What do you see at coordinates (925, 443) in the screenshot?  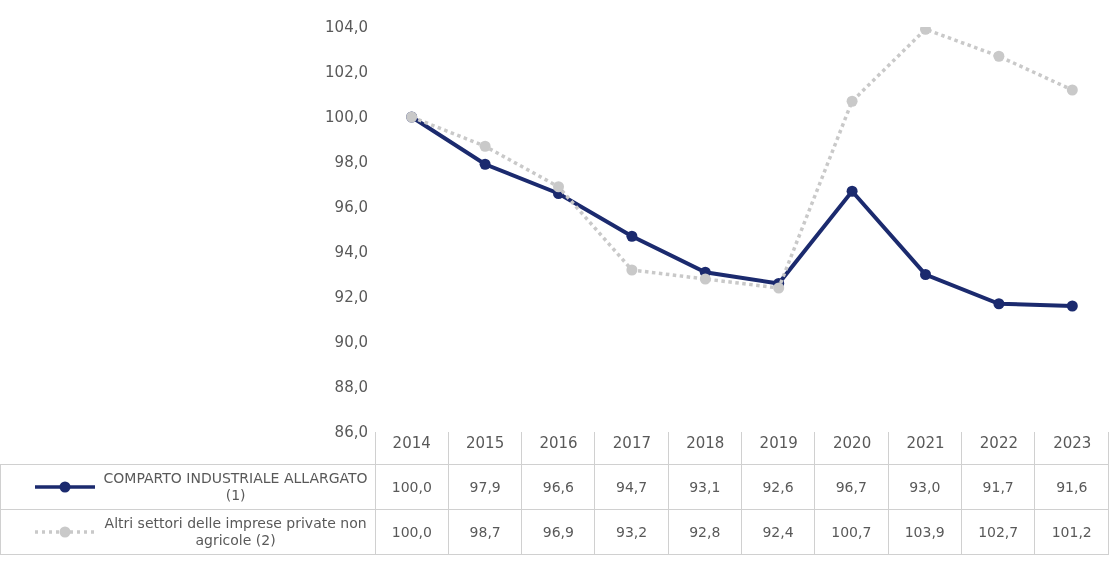 I see `x-tick-label: 2021` at bounding box center [925, 443].